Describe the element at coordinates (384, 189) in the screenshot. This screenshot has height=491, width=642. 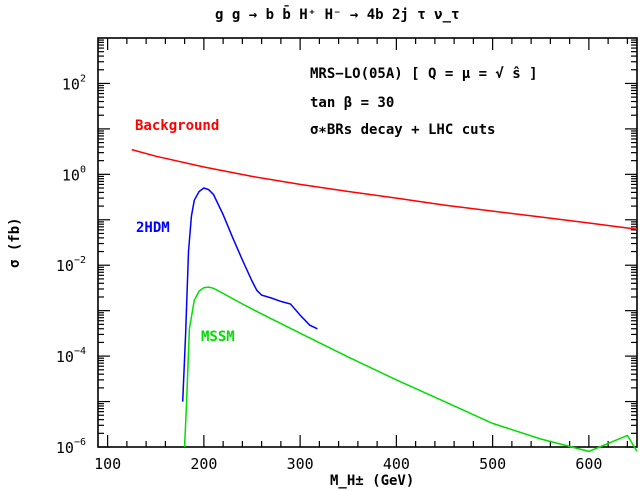
I see `series-line-background` at that location.